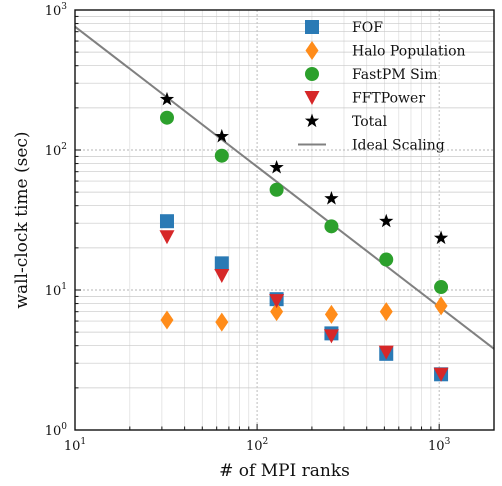 This screenshot has height=486, width=502. I want to click on legend-halo-population-label: Halo Population, so click(409, 52).